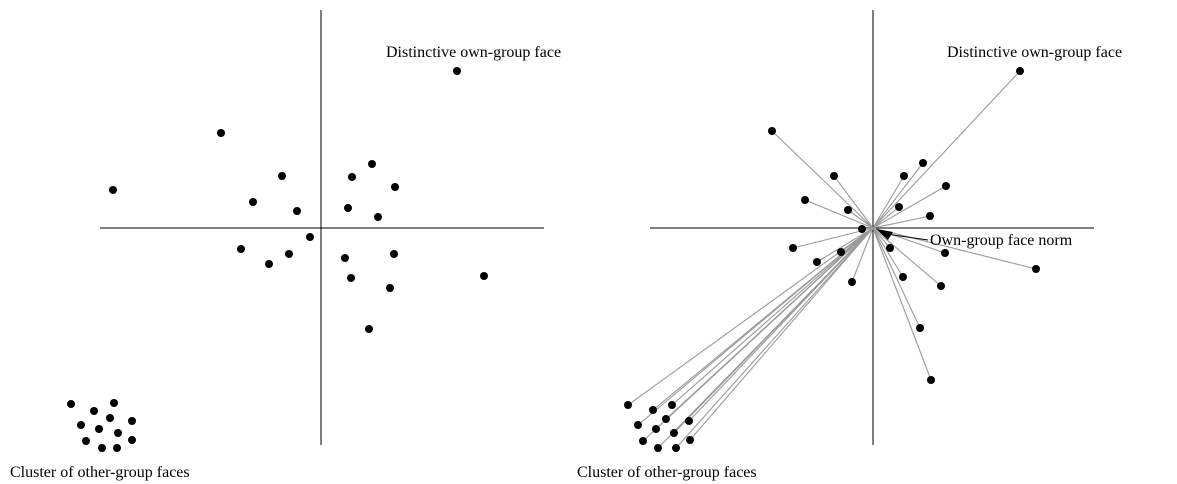 Image resolution: width=1177 pixels, height=484 pixels. Describe the element at coordinates (1001, 240) in the screenshot. I see `norm-label: Own-group face norm` at that location.